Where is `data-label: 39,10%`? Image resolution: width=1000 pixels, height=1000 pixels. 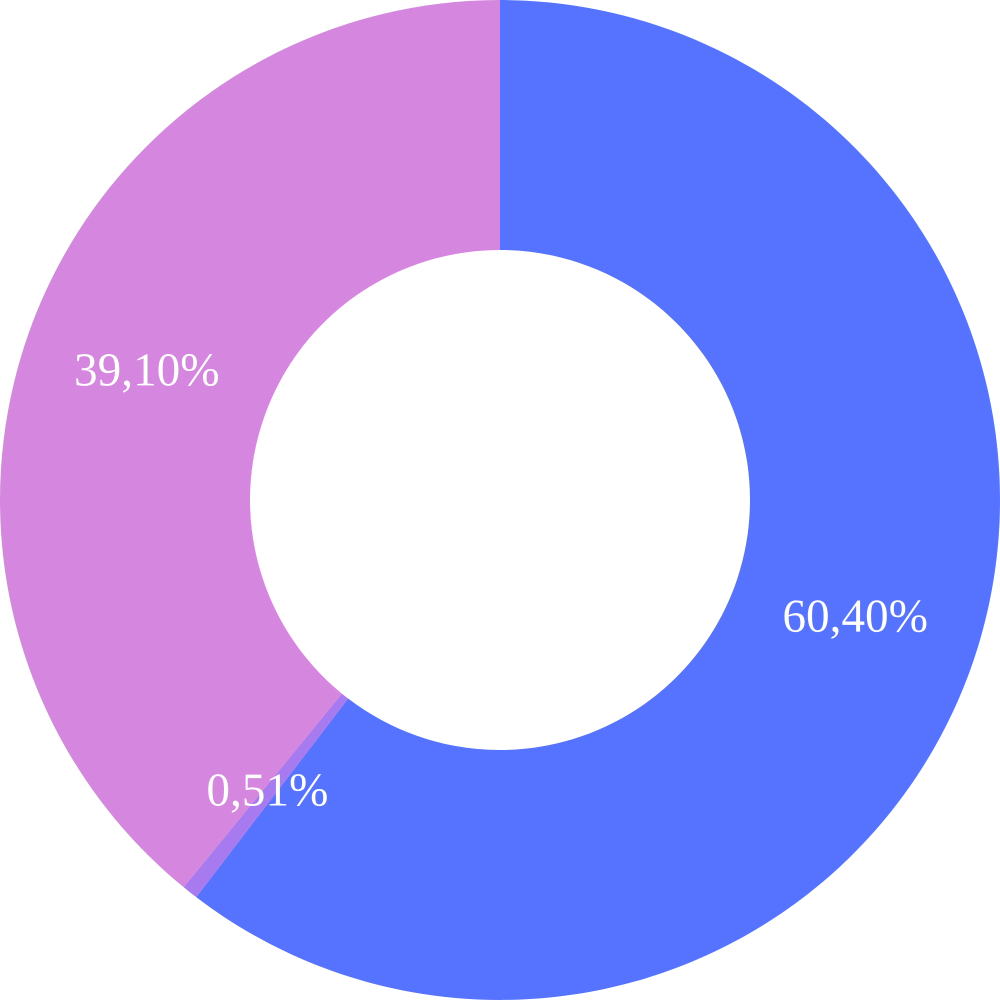 data-label: 39,10% is located at coordinates (147, 373).